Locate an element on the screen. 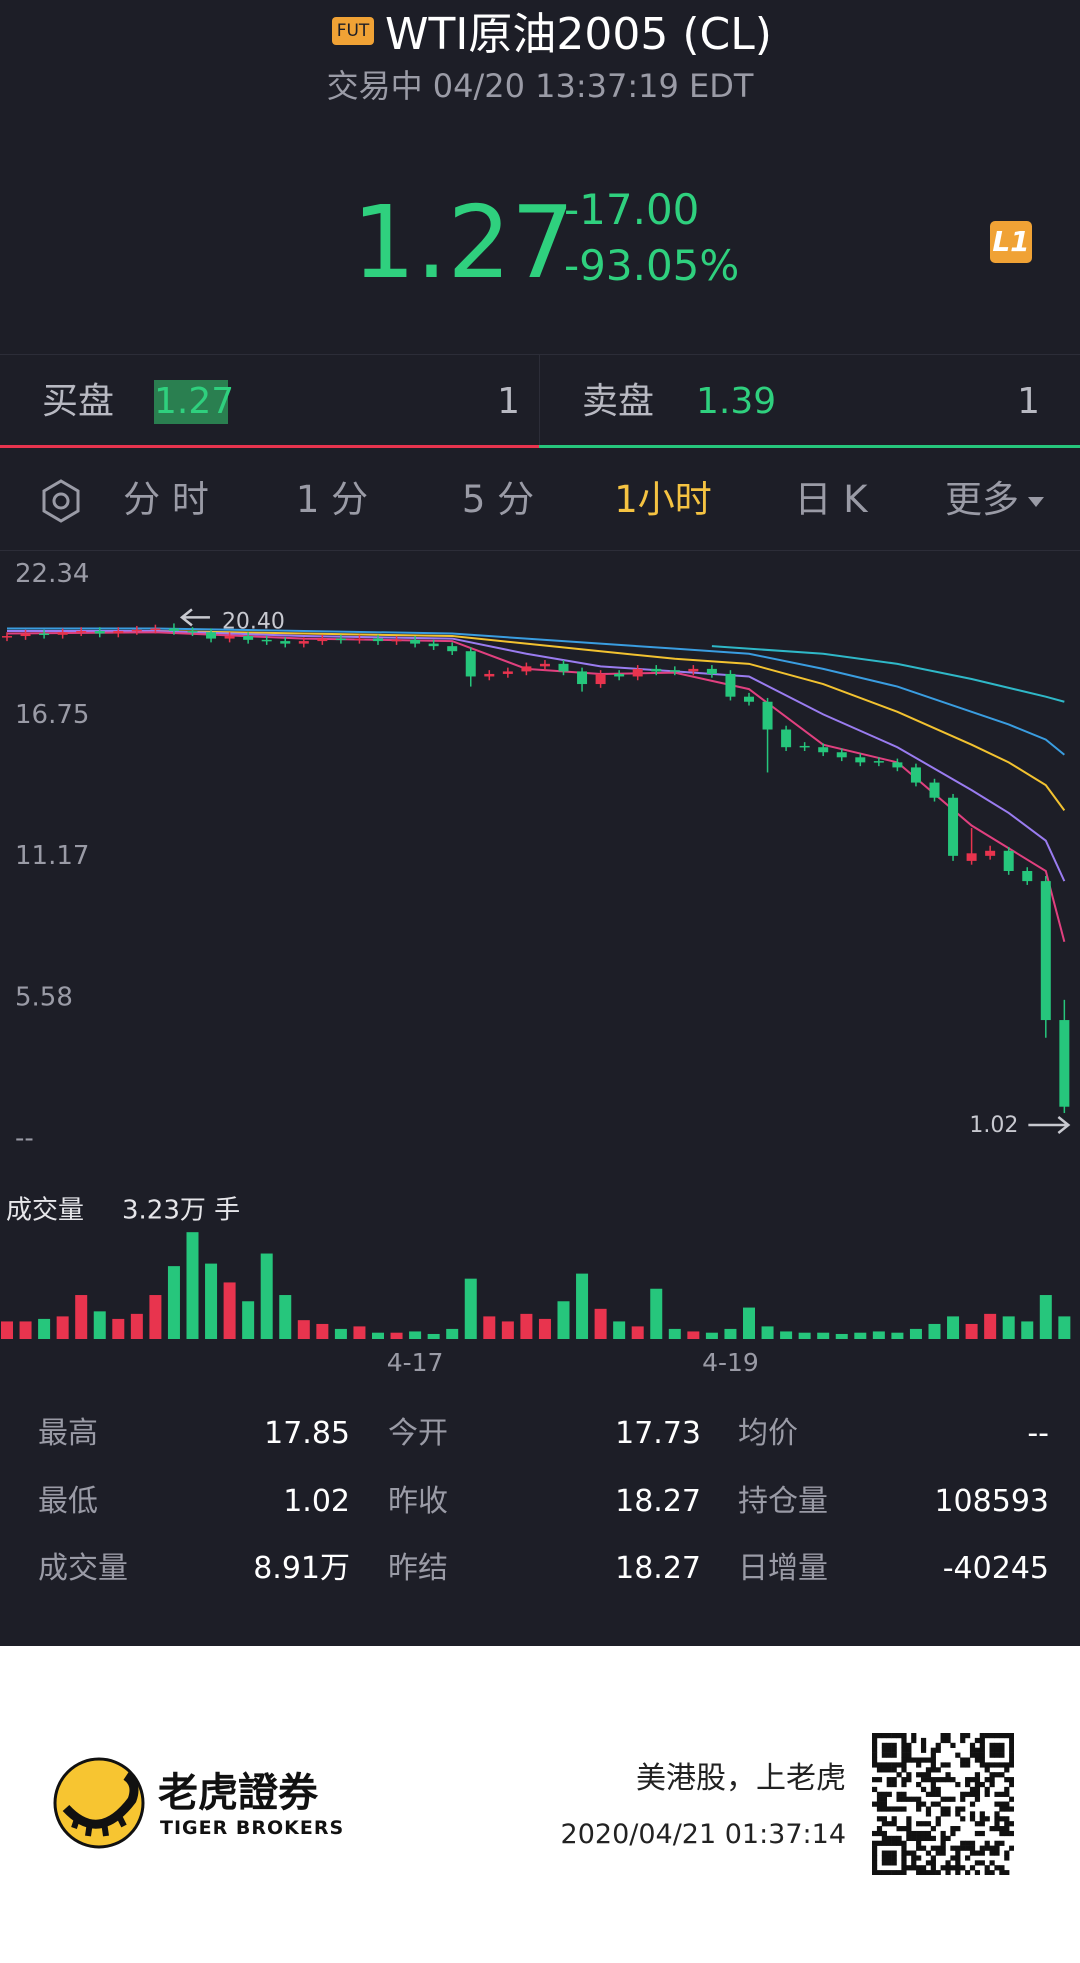  high-marker-label: 20.40 is located at coordinates (253, 621).